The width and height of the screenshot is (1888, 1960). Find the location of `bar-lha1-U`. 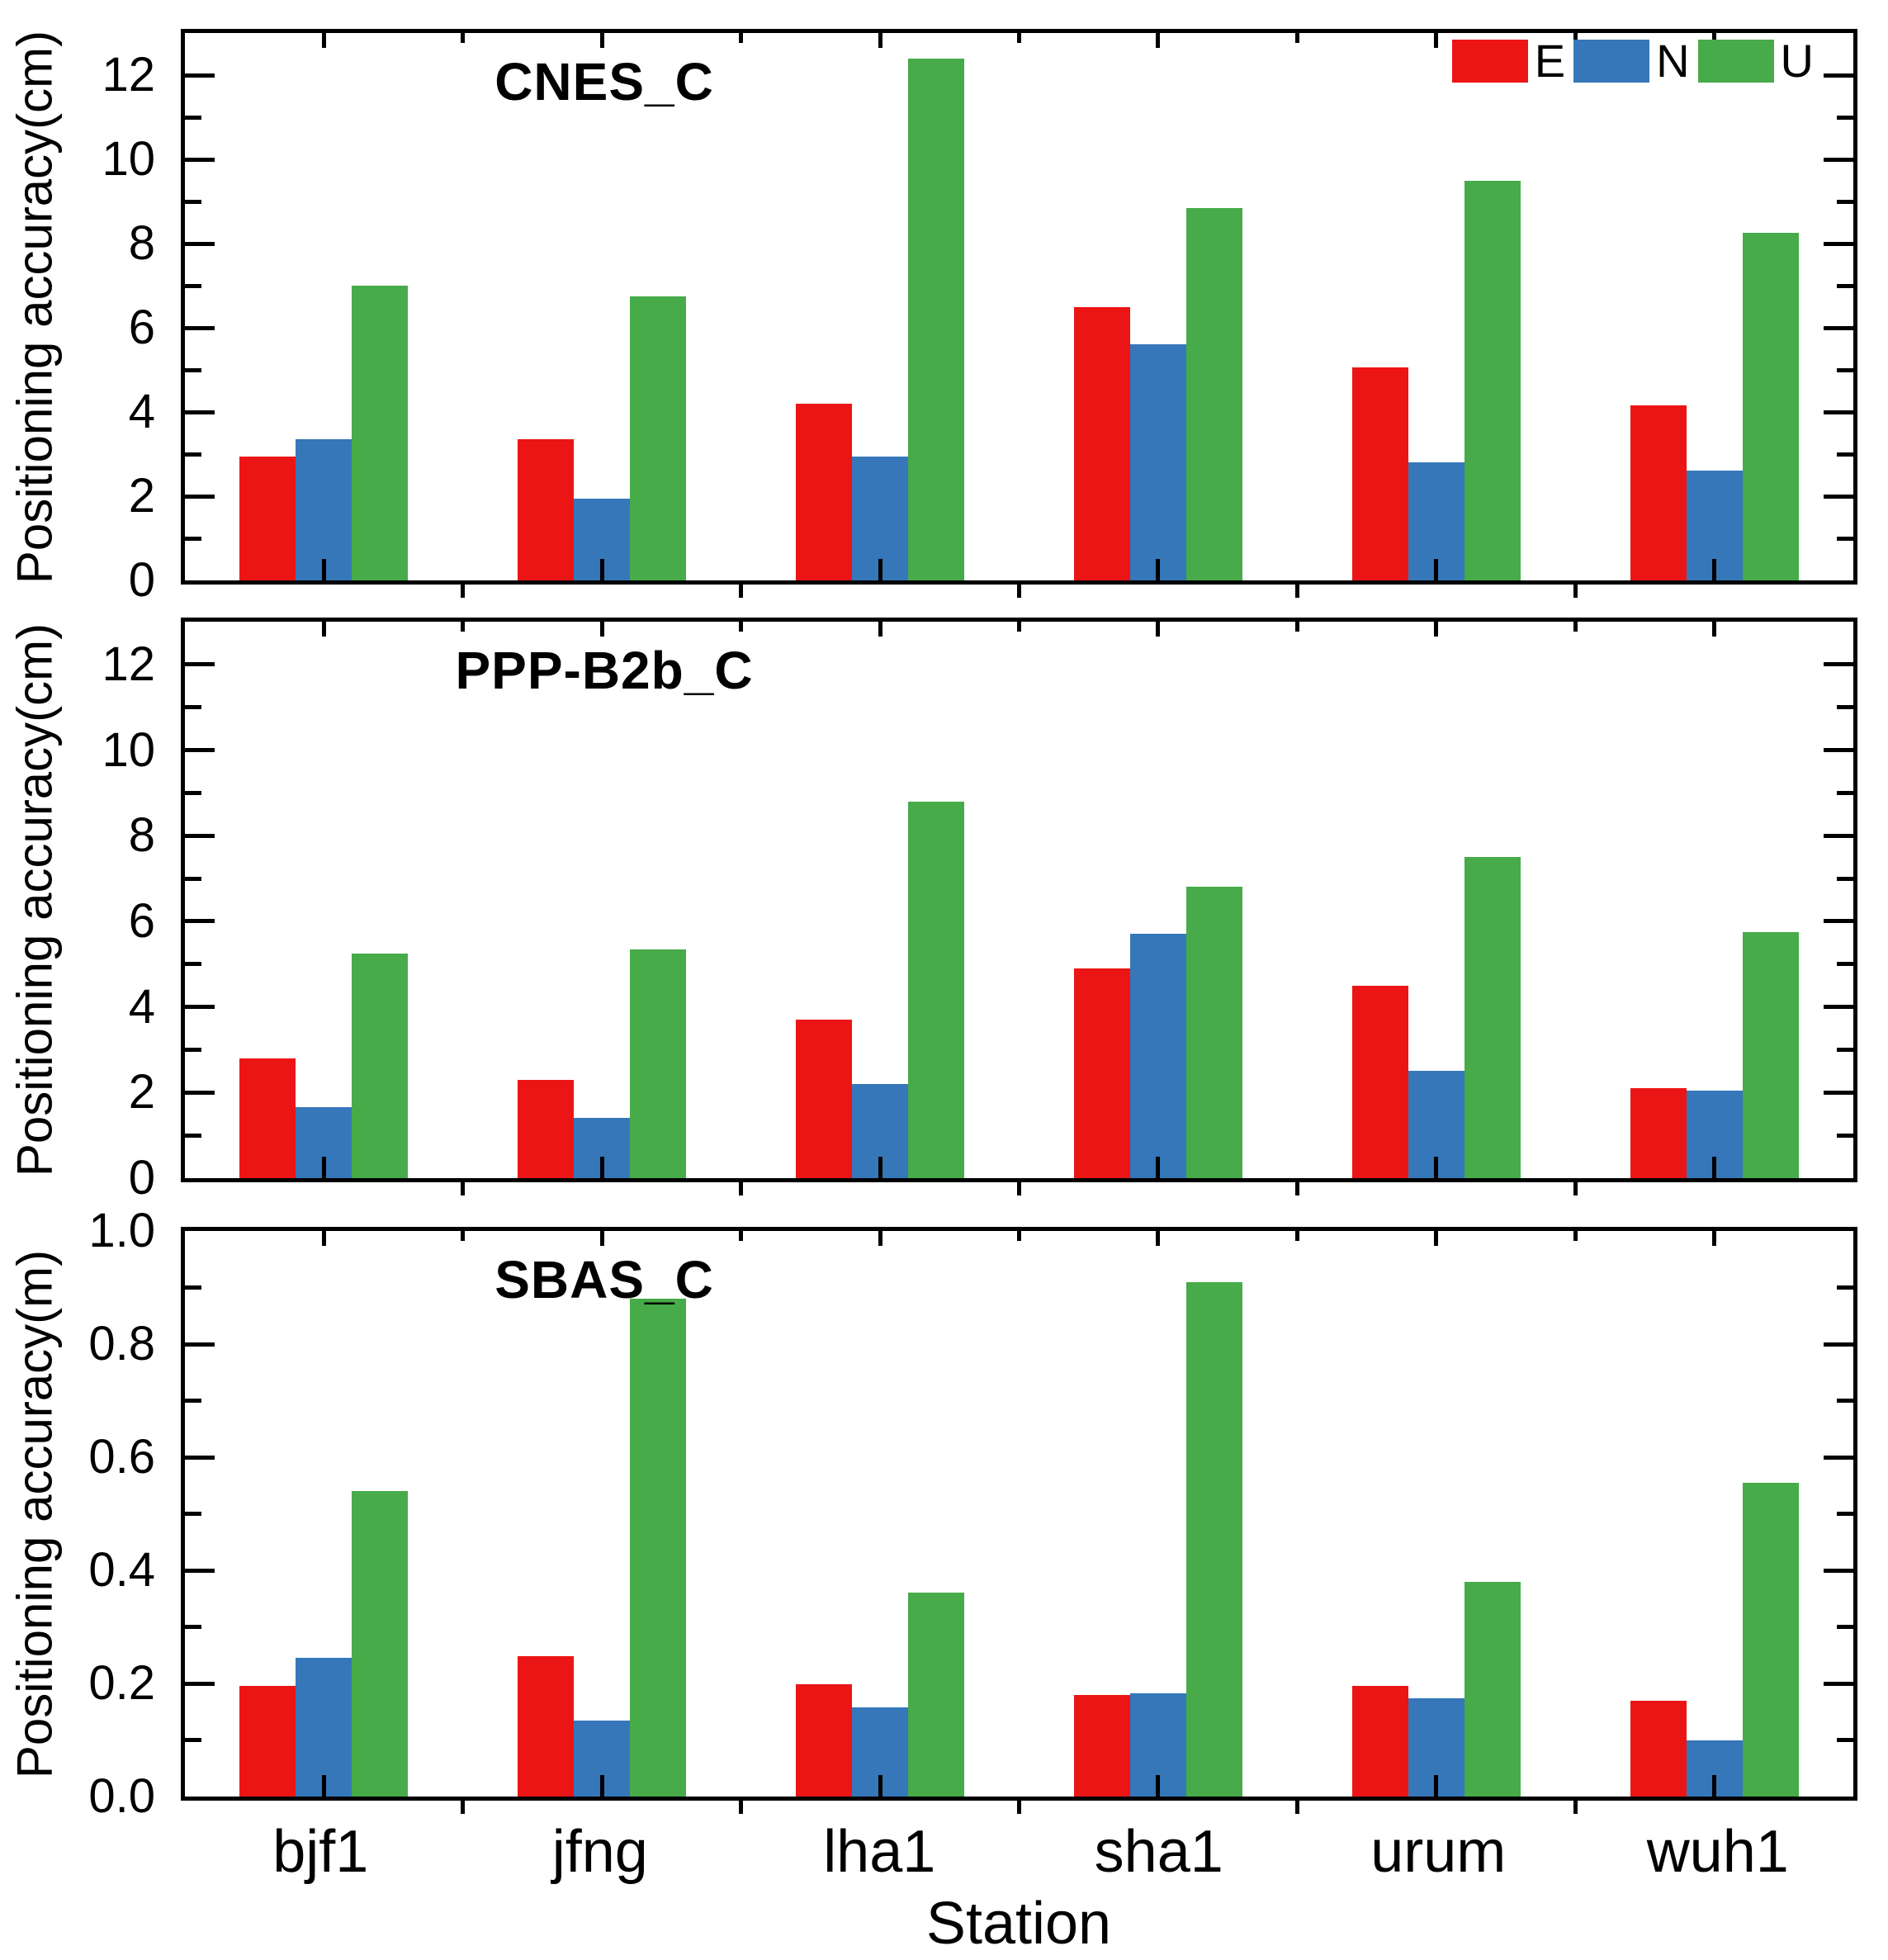

bar-lha1-U is located at coordinates (937, 319).